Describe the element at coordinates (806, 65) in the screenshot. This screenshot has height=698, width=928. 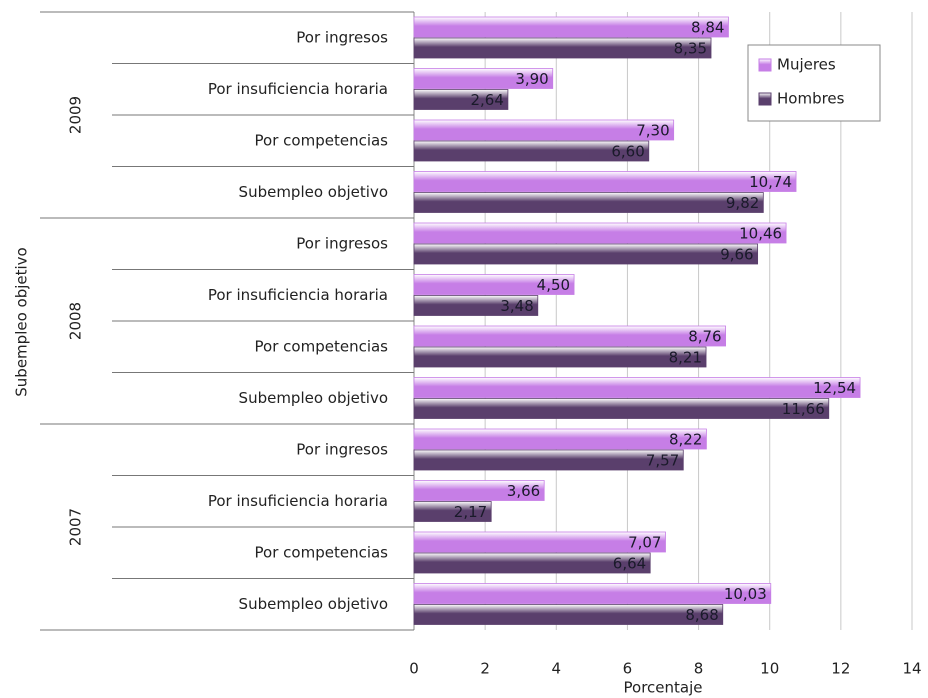
I see `legend-label: Mujeres` at that location.